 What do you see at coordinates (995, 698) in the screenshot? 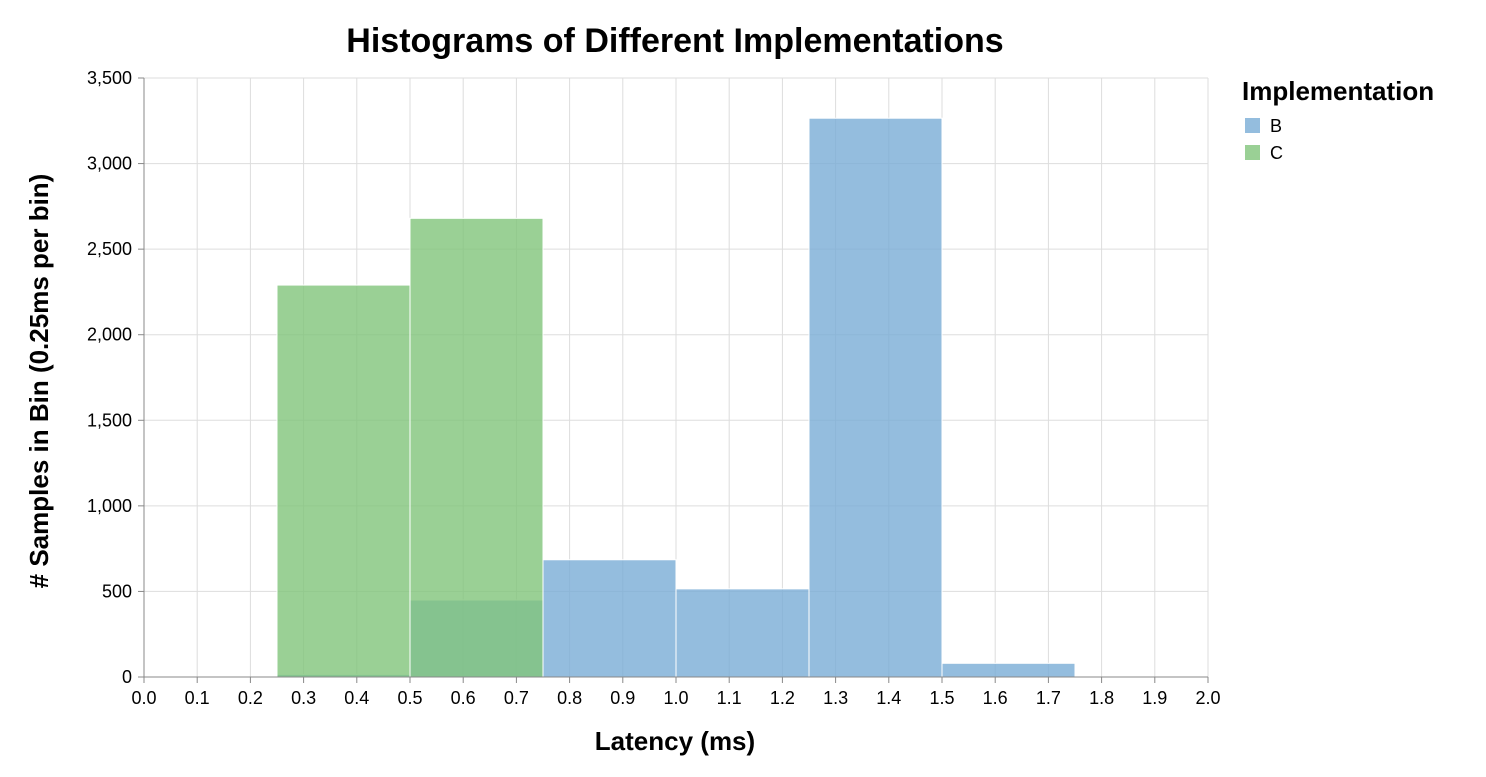
I see `x-tick-label: 1.6` at bounding box center [995, 698].